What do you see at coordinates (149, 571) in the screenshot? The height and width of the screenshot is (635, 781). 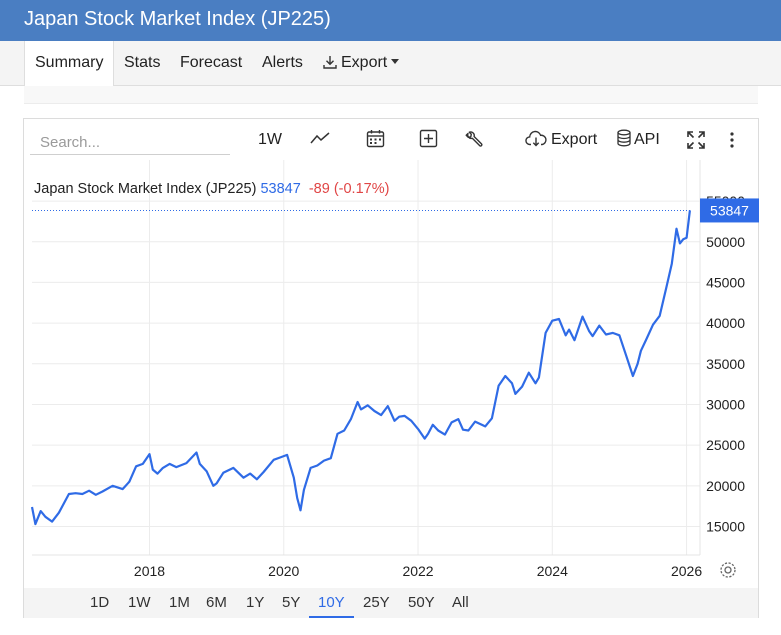 I see `x-tick-label: 2018` at bounding box center [149, 571].